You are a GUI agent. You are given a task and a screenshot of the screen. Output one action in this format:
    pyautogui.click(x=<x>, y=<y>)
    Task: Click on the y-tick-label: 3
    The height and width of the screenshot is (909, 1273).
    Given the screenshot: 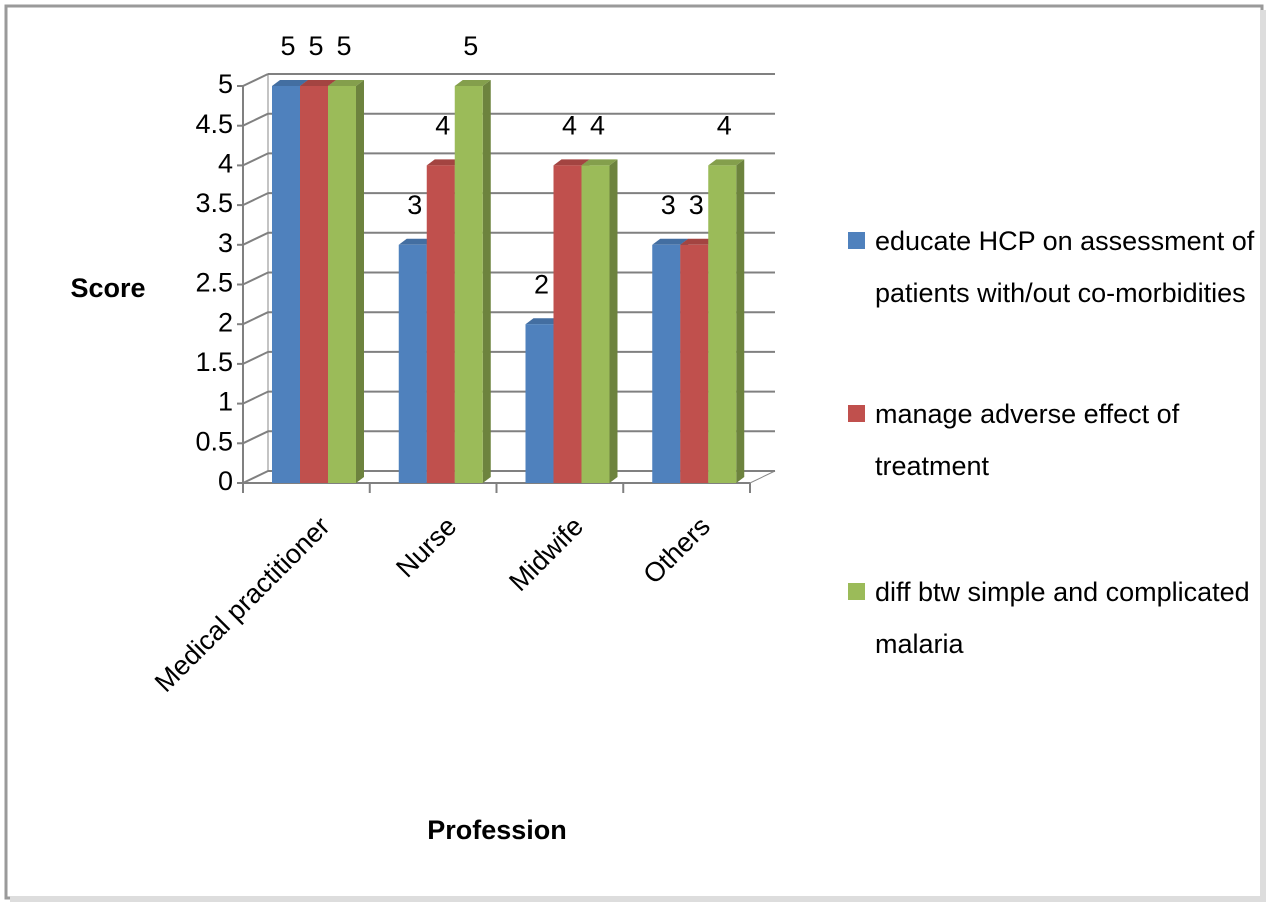 What is the action you would take?
    pyautogui.click(x=225, y=243)
    